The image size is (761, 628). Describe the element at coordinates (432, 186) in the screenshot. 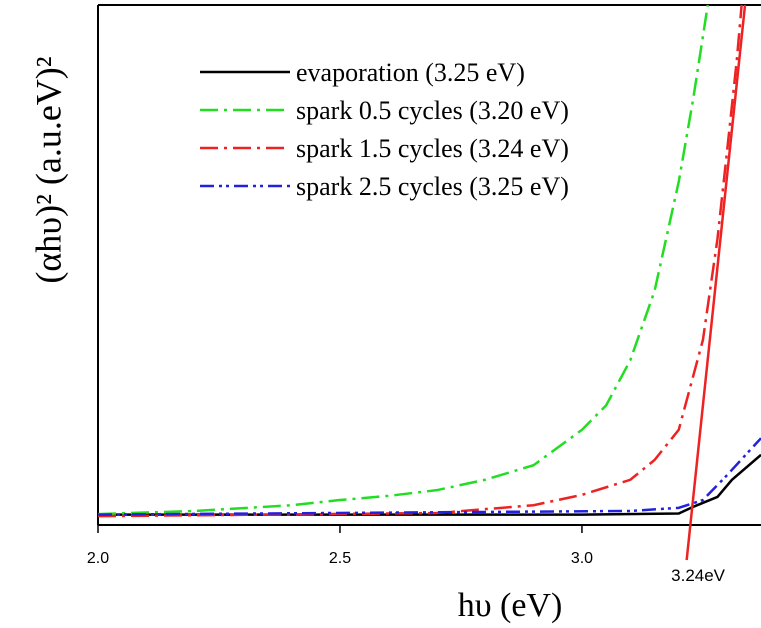

I see `legend-label: spark 2.5 cycles (3.25 eV)` at that location.